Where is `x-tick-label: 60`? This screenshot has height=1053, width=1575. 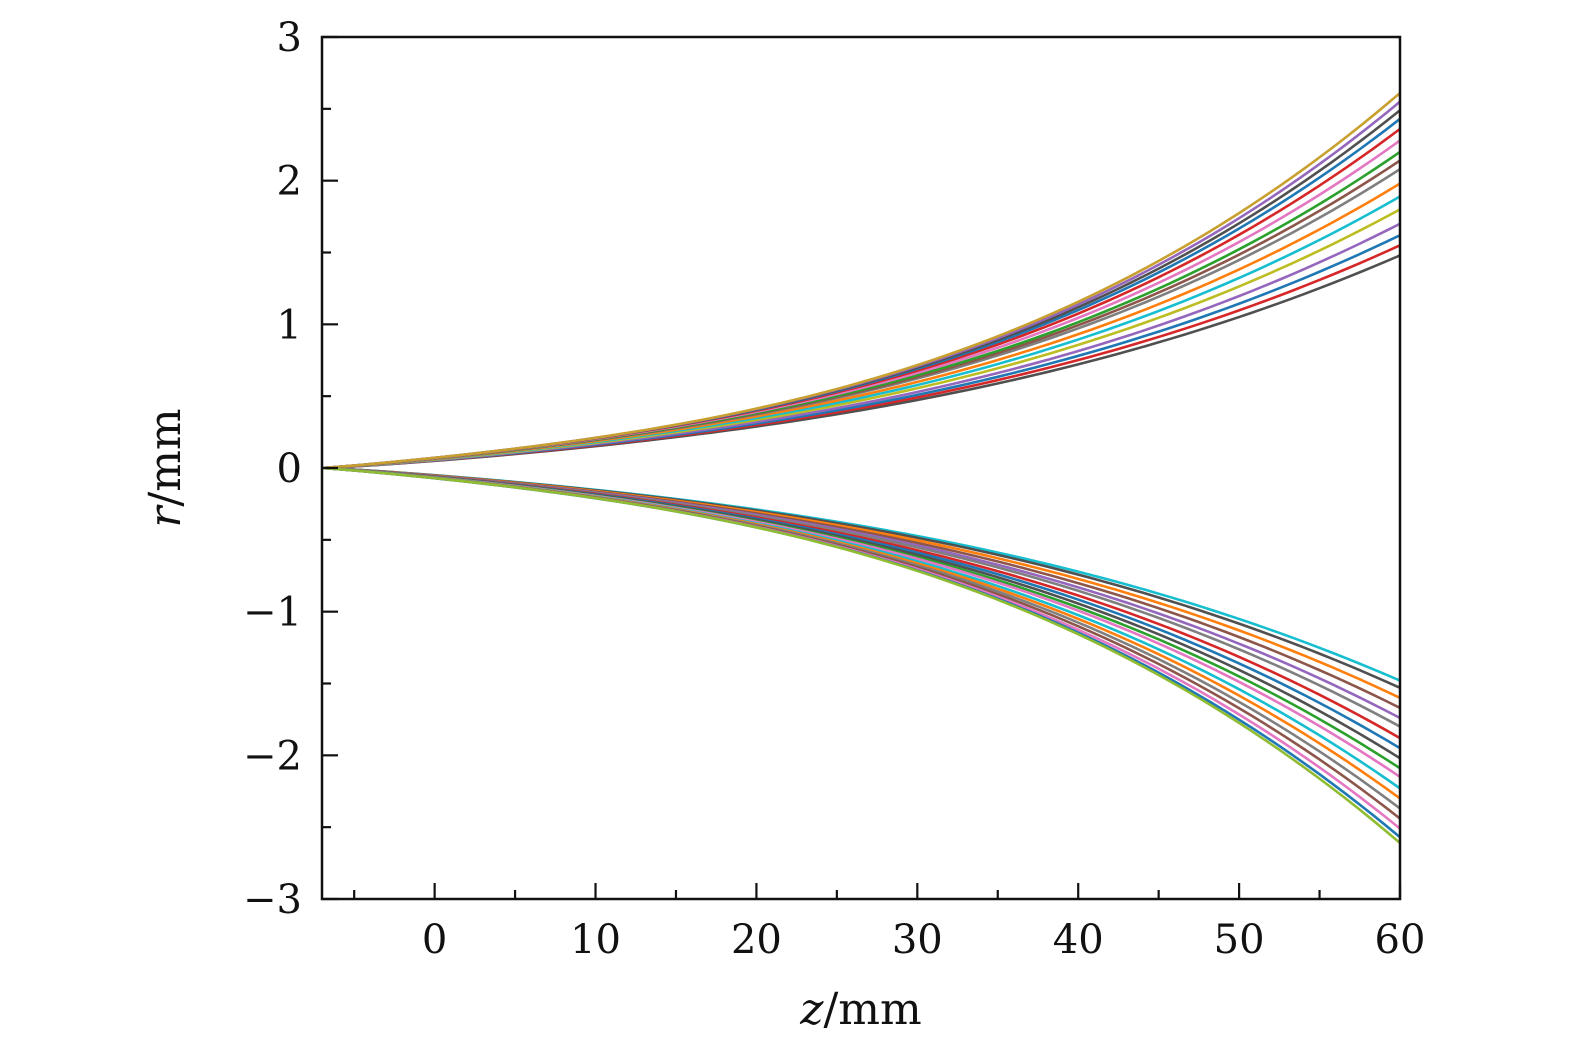
x-tick-label: 60 is located at coordinates (1400, 940).